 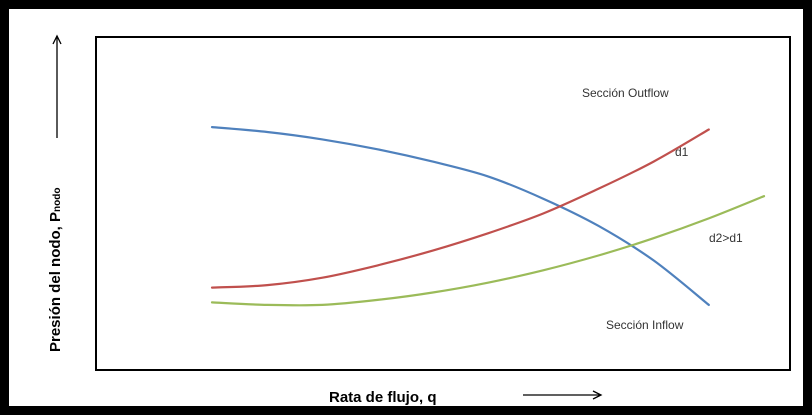 What do you see at coordinates (383, 397) in the screenshot?
I see `x-axis-title: Rata de flujo, q` at bounding box center [383, 397].